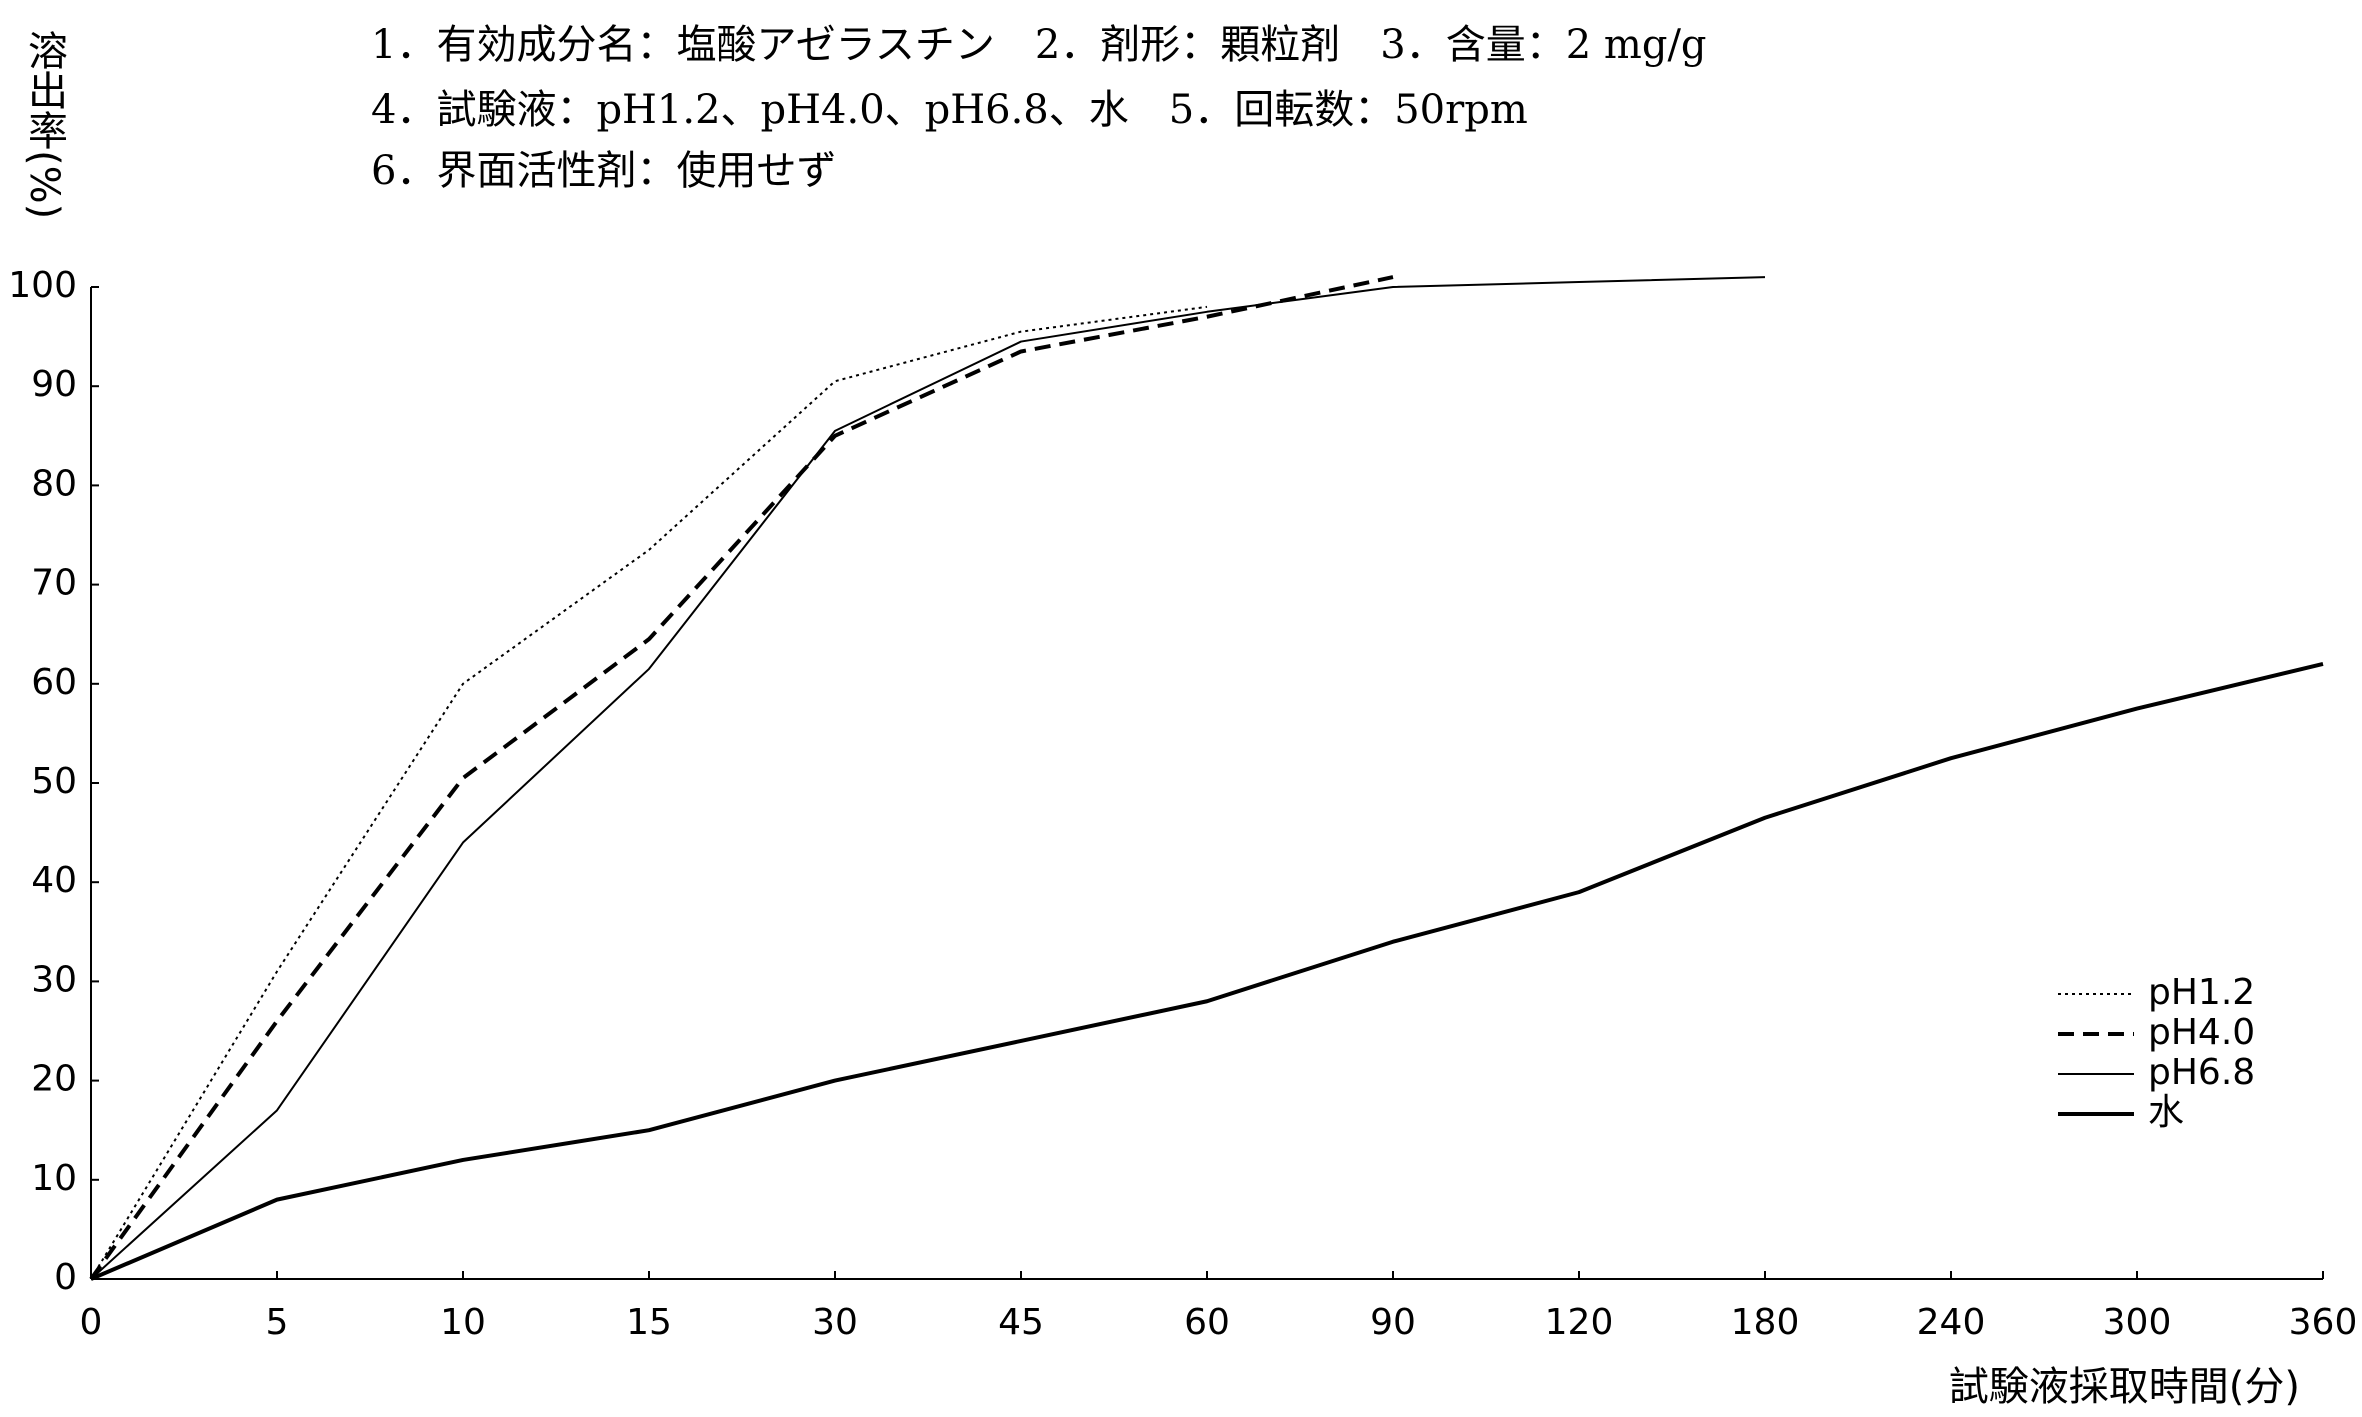  What do you see at coordinates (2137, 1322) in the screenshot?
I see `x-tick-label: 300` at bounding box center [2137, 1322].